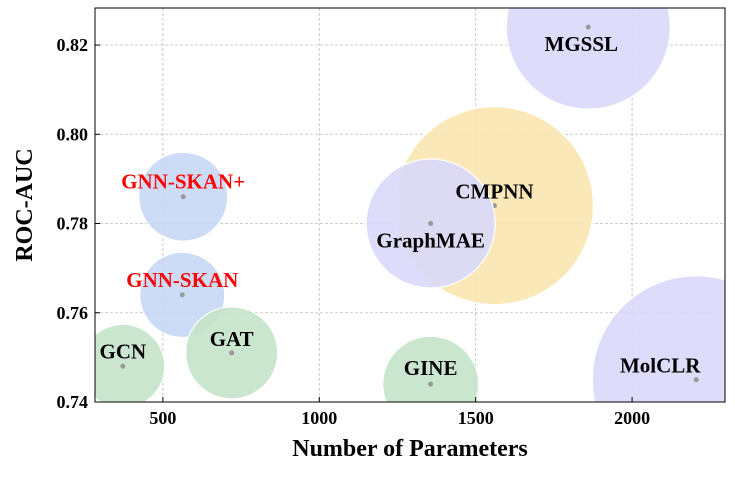 The height and width of the screenshot is (498, 735). What do you see at coordinates (494, 192) in the screenshot?
I see `point-label: CMPNN` at bounding box center [494, 192].